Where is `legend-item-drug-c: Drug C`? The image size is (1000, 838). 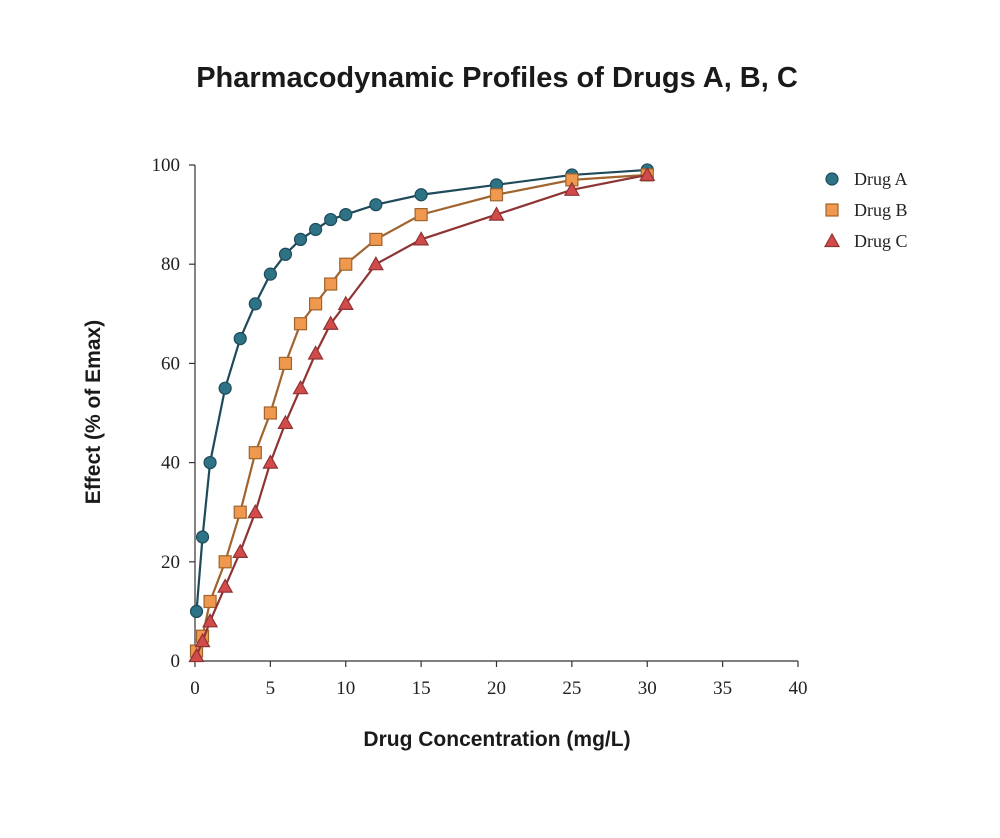 legend-item-drug-c: Drug C is located at coordinates (865, 241).